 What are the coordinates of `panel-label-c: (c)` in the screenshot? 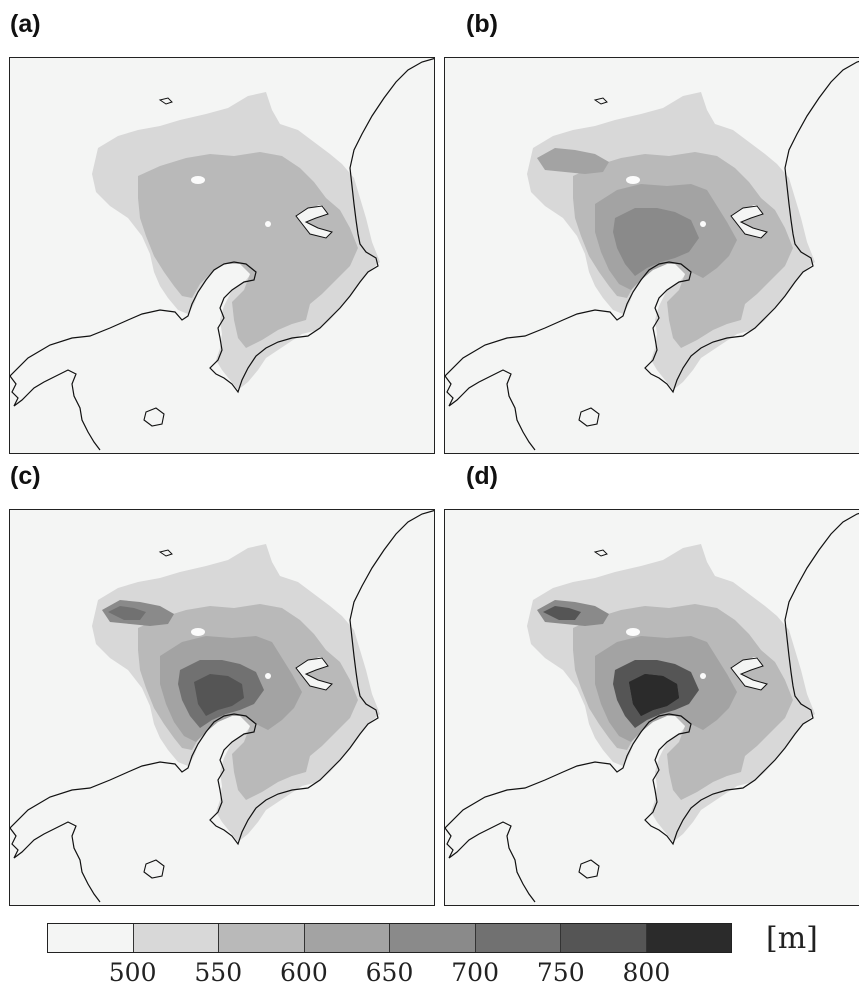 It's located at (25, 476).